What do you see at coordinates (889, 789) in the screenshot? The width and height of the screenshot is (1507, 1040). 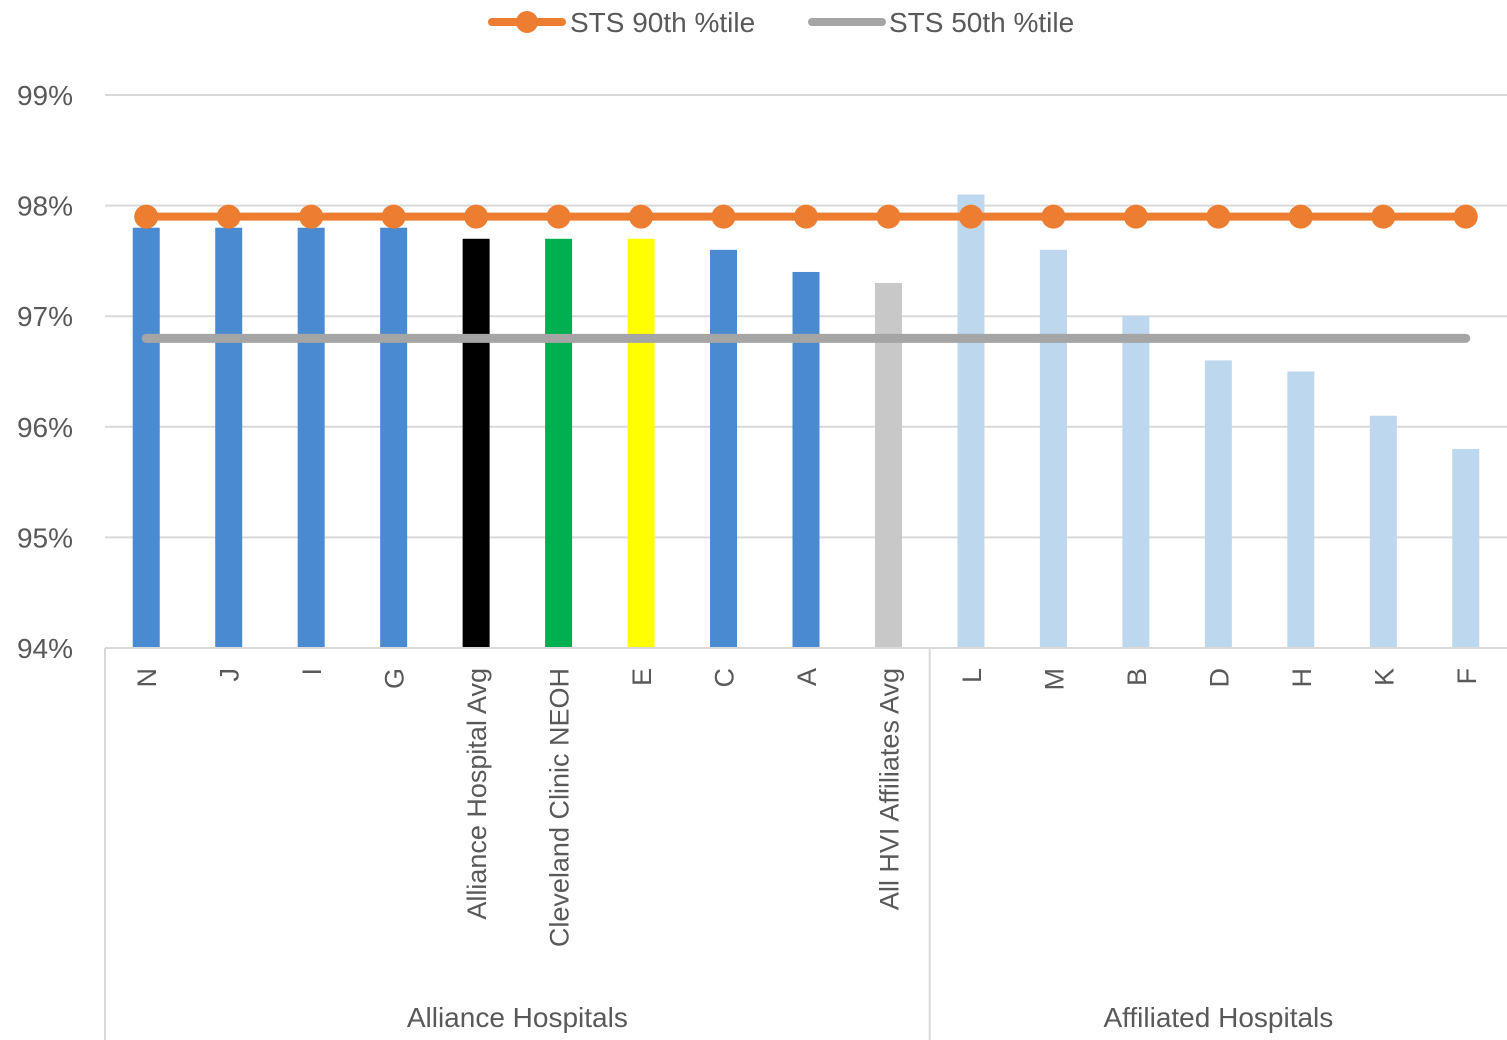 I see `category-label: All HVI Affiliates Avg` at bounding box center [889, 789].